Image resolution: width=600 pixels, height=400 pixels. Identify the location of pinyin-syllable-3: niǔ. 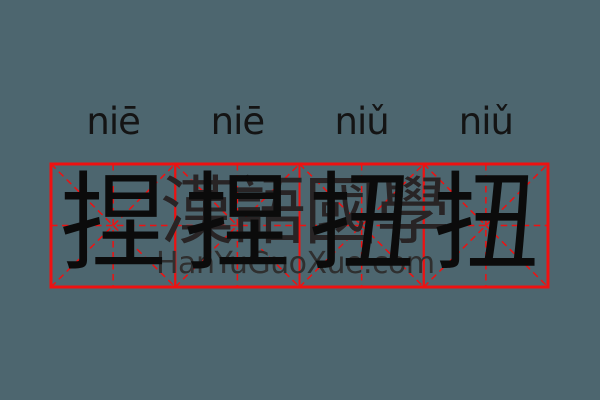
(362, 121).